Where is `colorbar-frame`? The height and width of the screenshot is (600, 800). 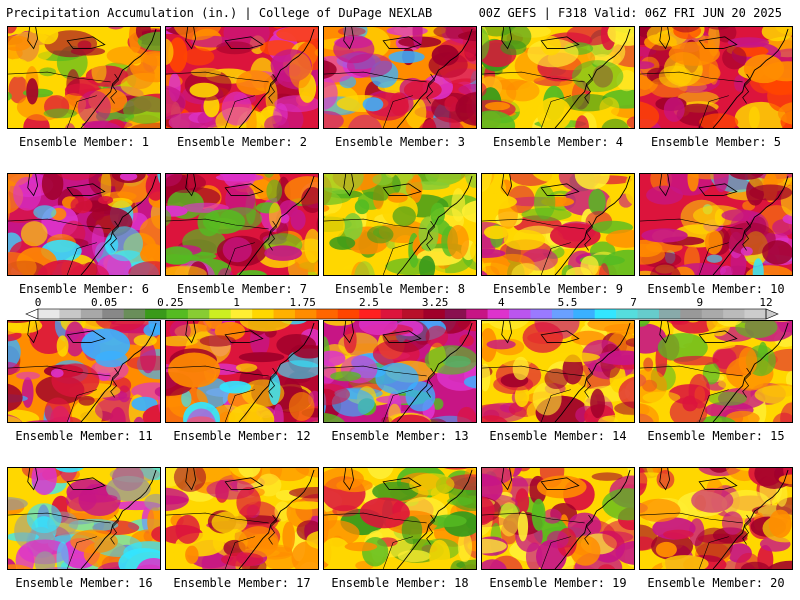
colorbar-frame is located at coordinates (402, 314).